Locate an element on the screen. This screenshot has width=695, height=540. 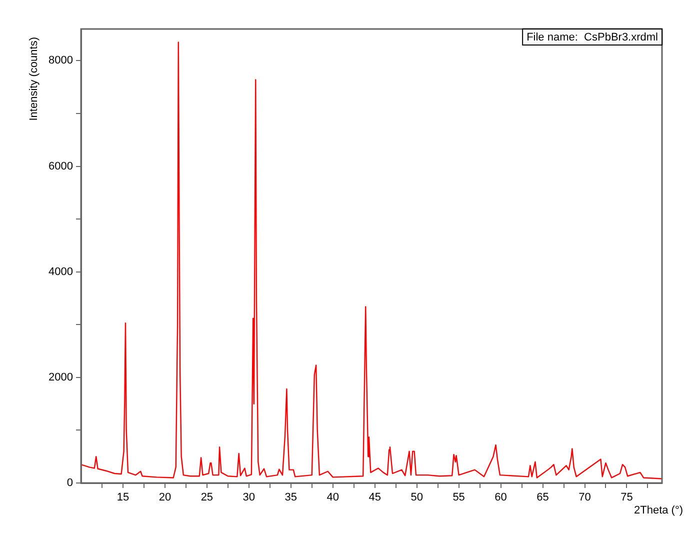
x-tick-label: 25 is located at coordinates (207, 498).